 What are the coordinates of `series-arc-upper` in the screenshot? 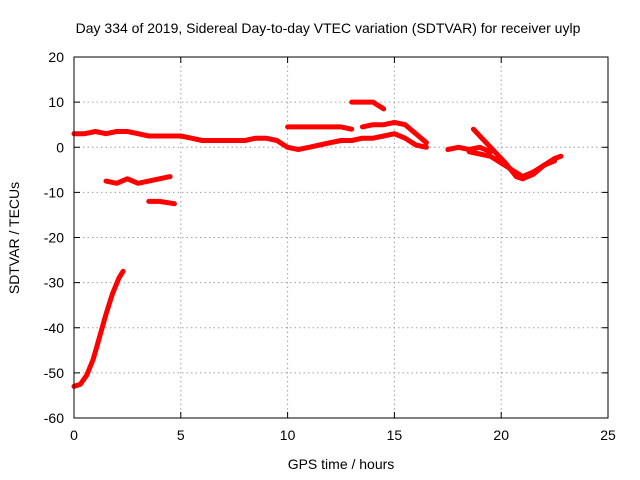 It's located at (320, 128).